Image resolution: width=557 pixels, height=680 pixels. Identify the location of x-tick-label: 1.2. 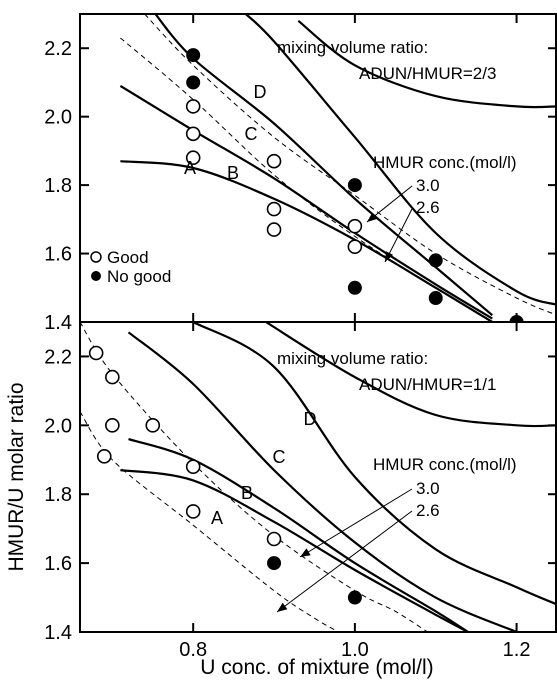
(517, 650).